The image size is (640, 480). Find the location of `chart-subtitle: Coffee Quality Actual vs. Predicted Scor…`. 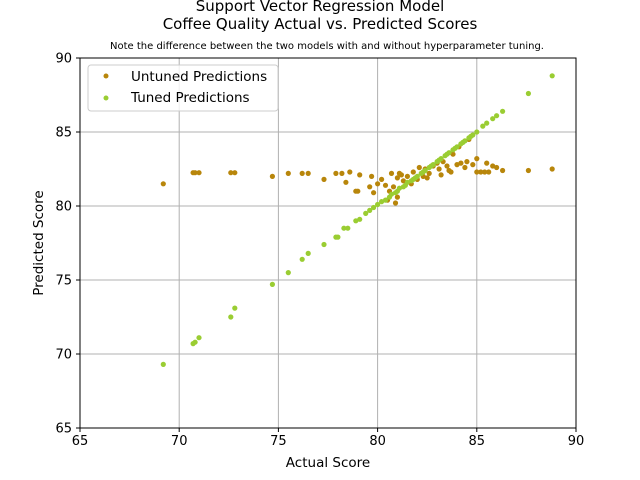

chart-subtitle: Coffee Quality Actual vs. Predicted Scor… is located at coordinates (320, 24).